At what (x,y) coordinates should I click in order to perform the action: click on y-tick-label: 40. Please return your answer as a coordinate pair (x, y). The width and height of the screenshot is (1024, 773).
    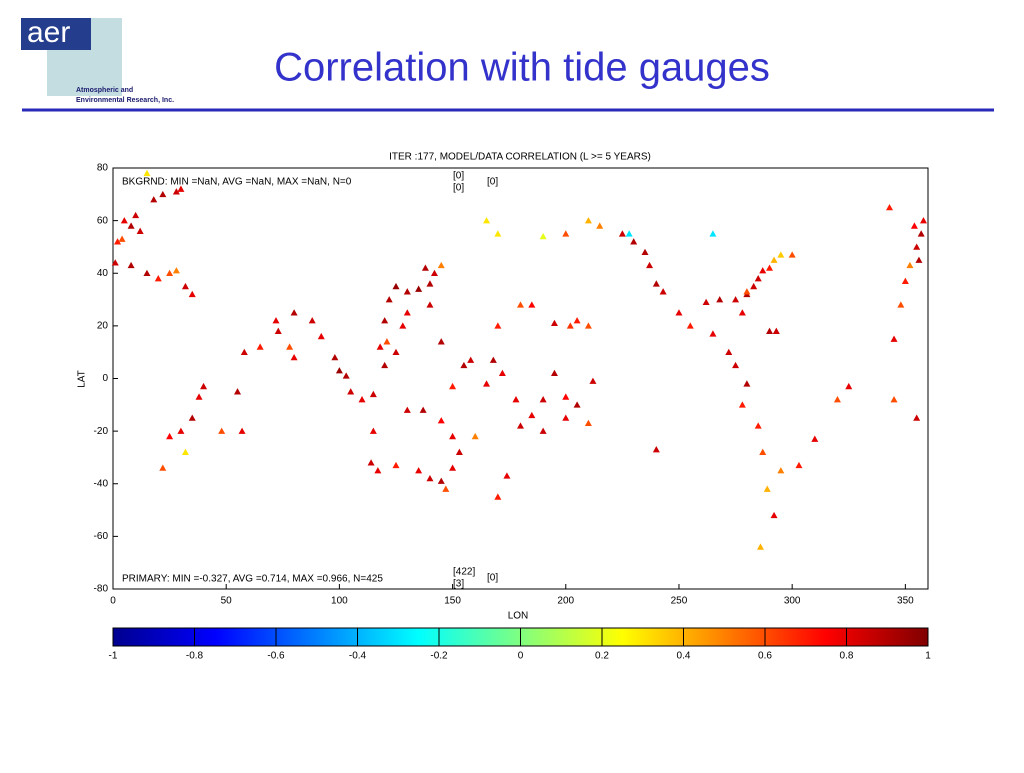
    Looking at the image, I should click on (103, 273).